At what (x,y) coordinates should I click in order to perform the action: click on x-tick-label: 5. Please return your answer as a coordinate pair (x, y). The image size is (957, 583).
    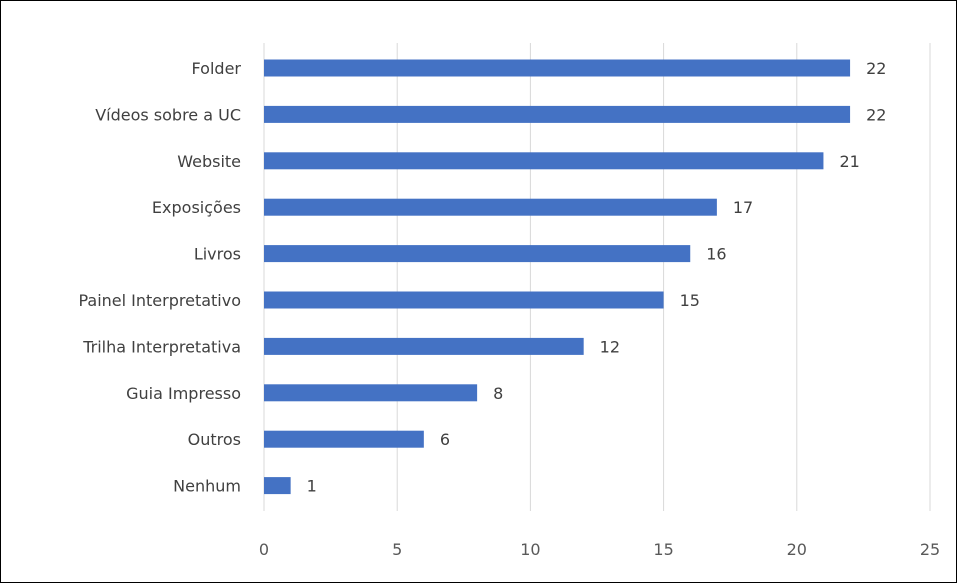
    Looking at the image, I should click on (397, 549).